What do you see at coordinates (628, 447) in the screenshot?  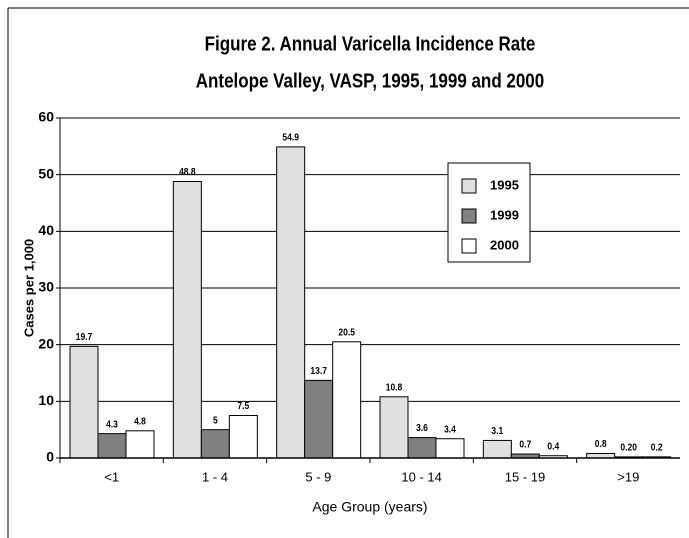 I see `data-label: 0.20` at bounding box center [628, 447].